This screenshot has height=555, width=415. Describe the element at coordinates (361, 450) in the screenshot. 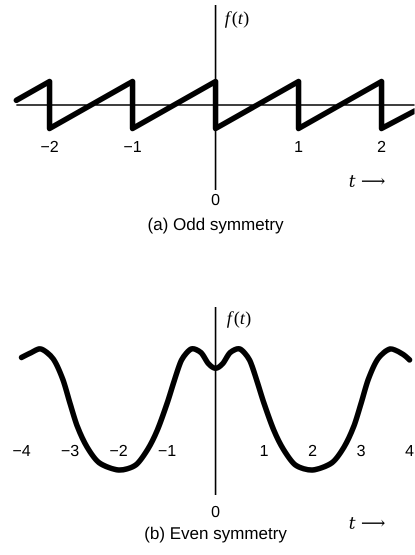

I see `x-tick-label: 3` at that location.